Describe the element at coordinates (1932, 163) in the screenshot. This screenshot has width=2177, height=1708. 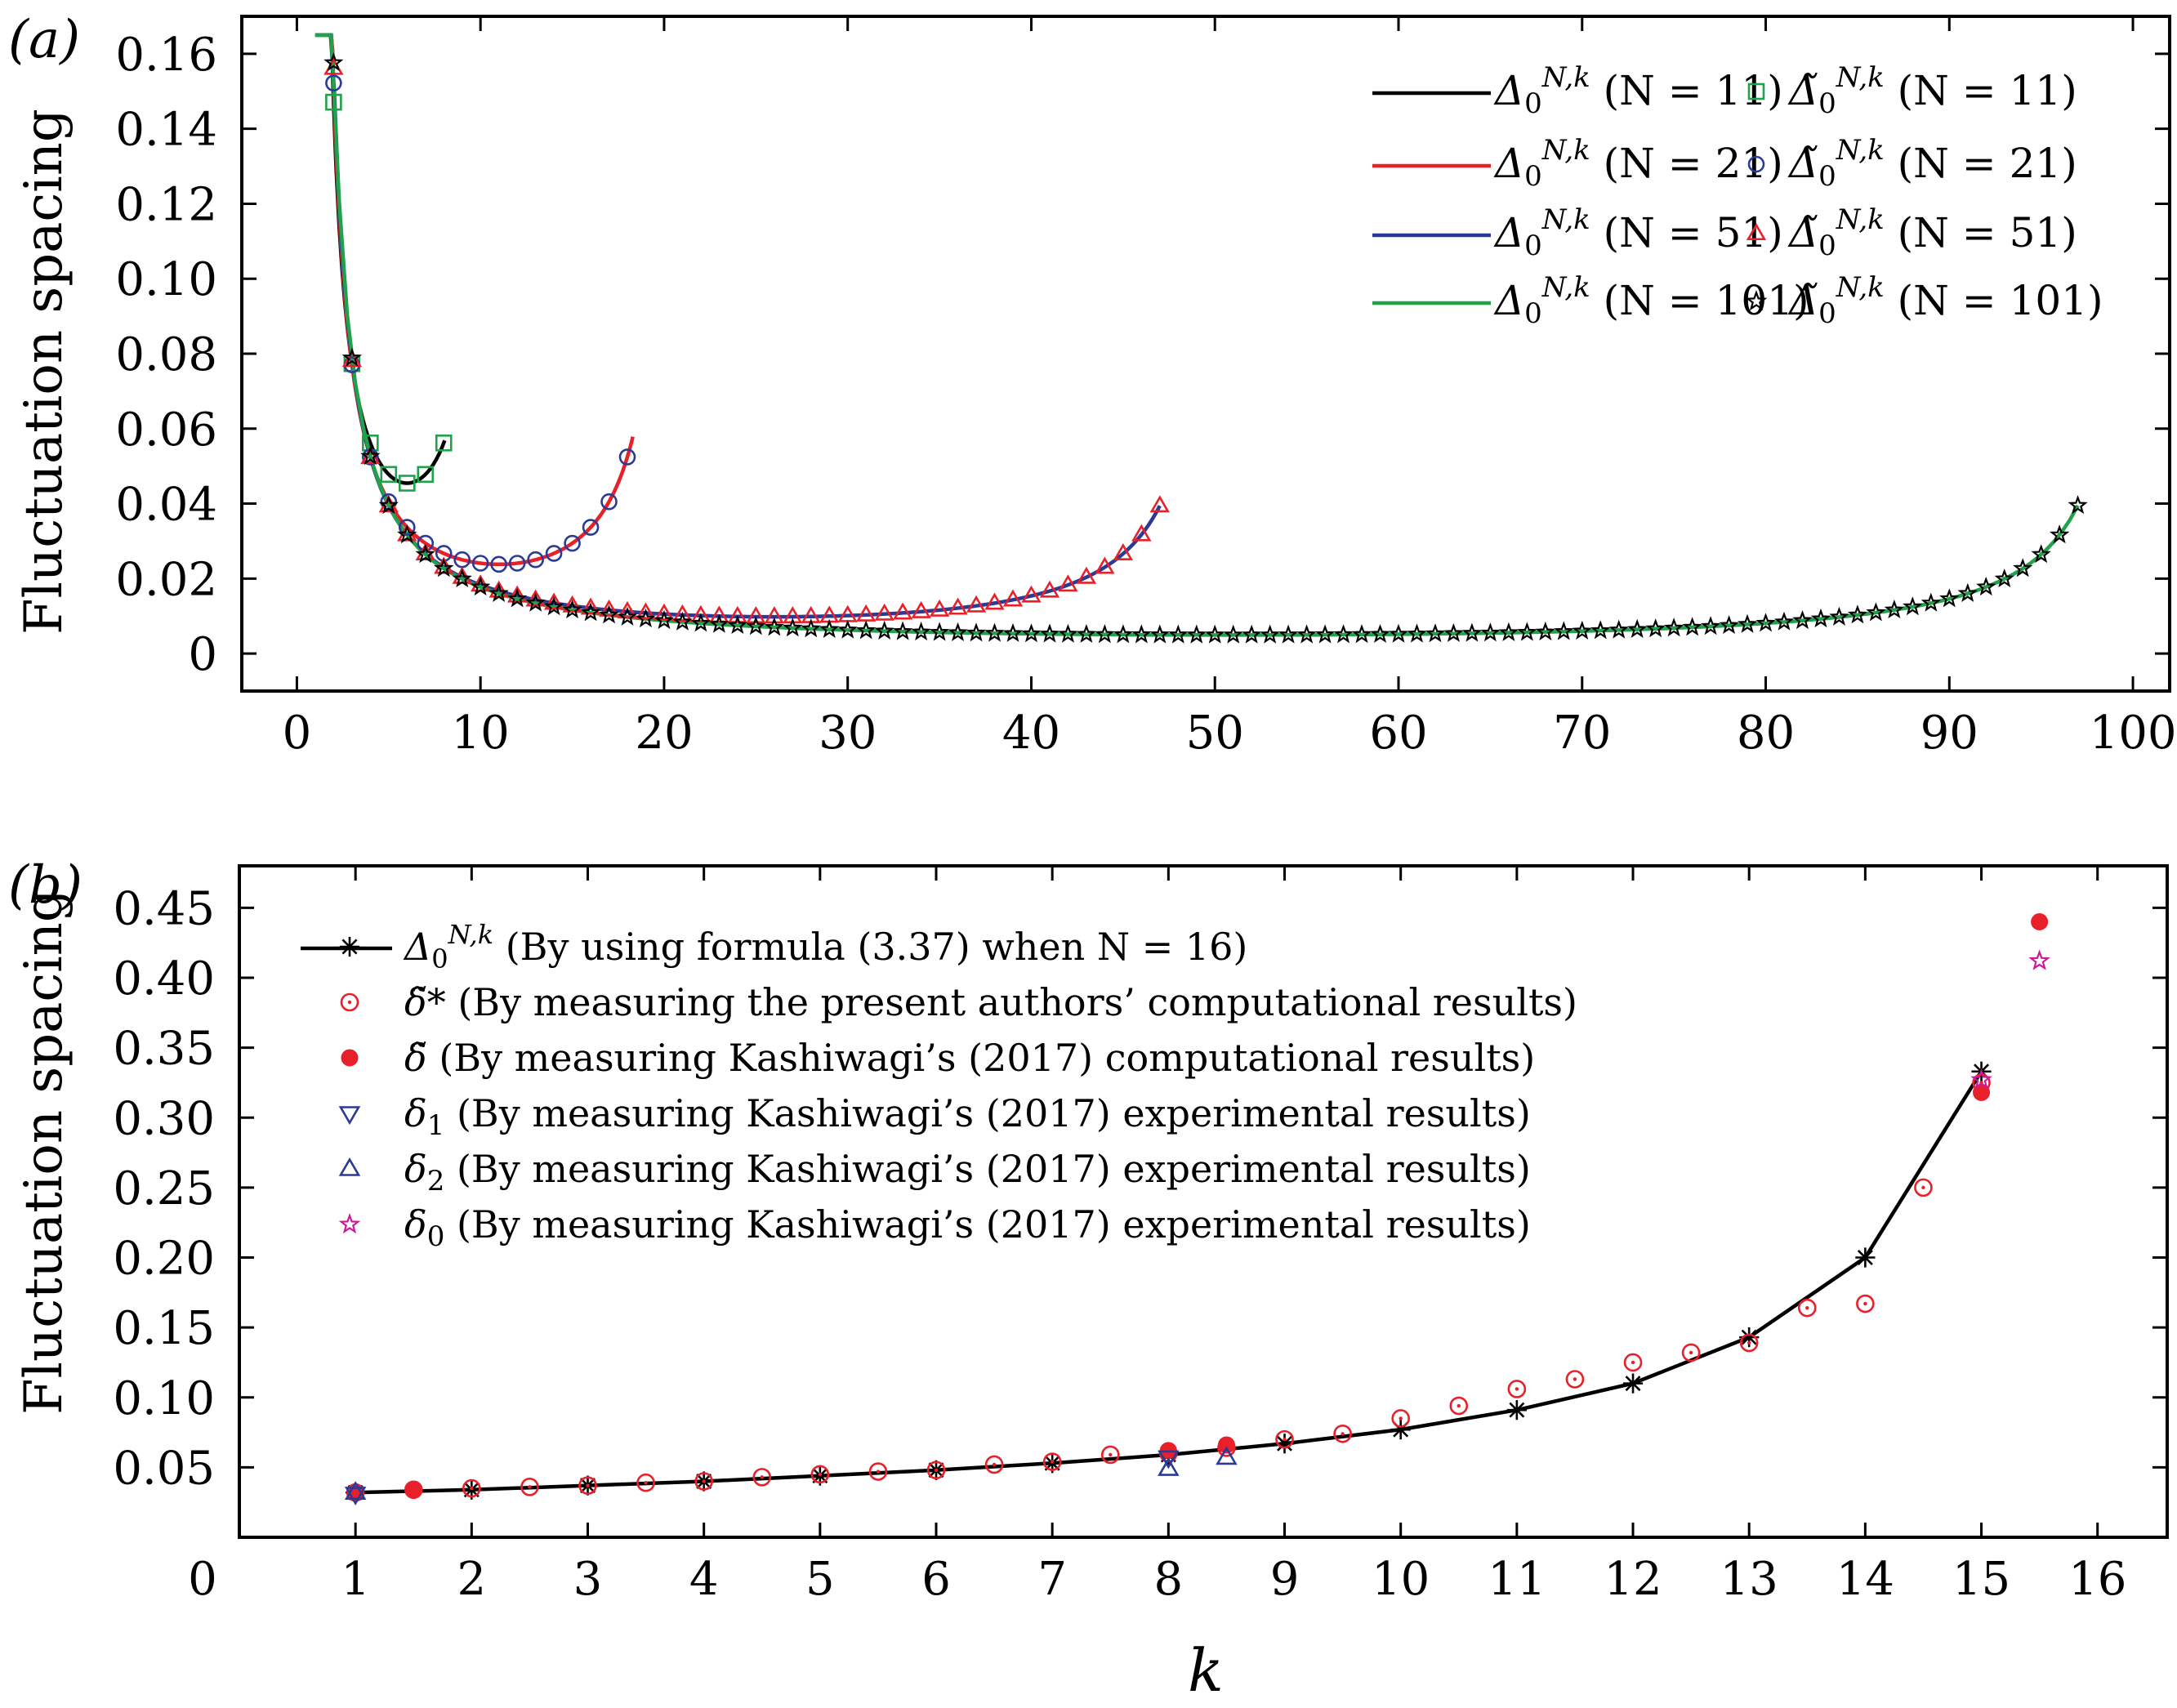
I see `panel-a-legend-marker-N21-text: Δ̃0N,k (N = 21)` at that location.